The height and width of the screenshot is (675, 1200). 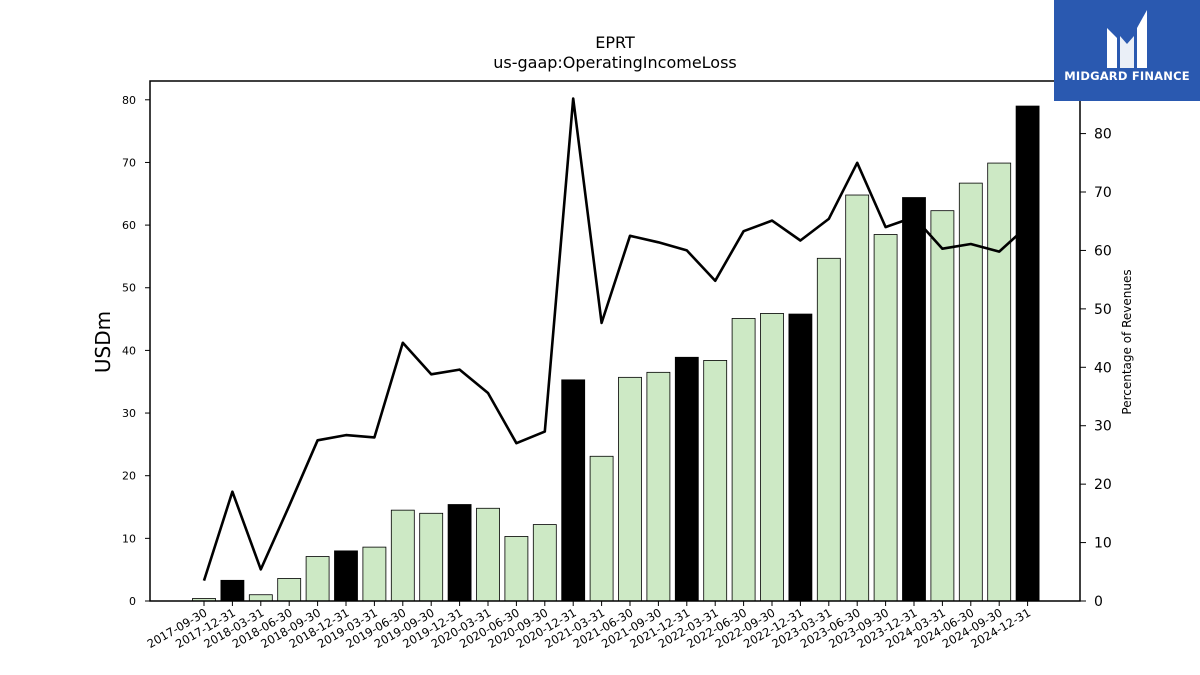 I want to click on chart-title: EPRT, so click(x=615, y=42).